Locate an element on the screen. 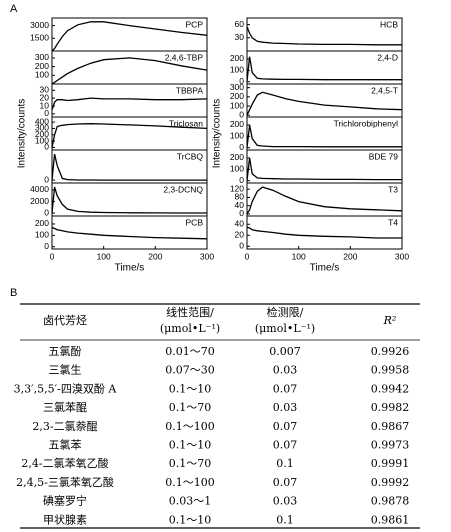 This screenshot has width=451, height=532. table-cell: 0.9867 is located at coordinates (390, 426).